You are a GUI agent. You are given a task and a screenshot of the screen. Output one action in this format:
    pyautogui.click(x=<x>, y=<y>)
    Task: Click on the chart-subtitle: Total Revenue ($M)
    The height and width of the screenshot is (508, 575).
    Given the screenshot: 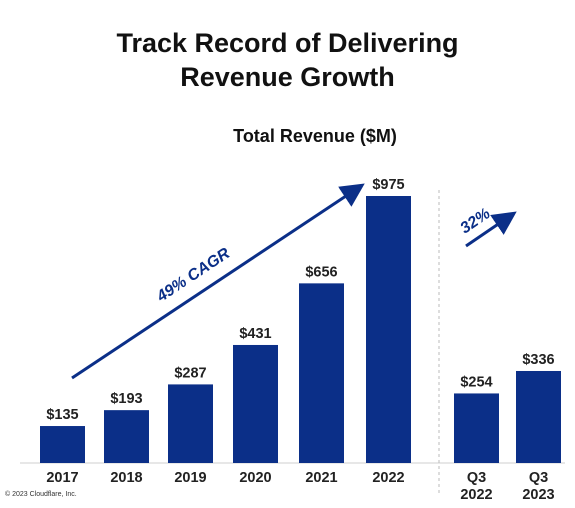 What is the action you would take?
    pyautogui.click(x=315, y=136)
    